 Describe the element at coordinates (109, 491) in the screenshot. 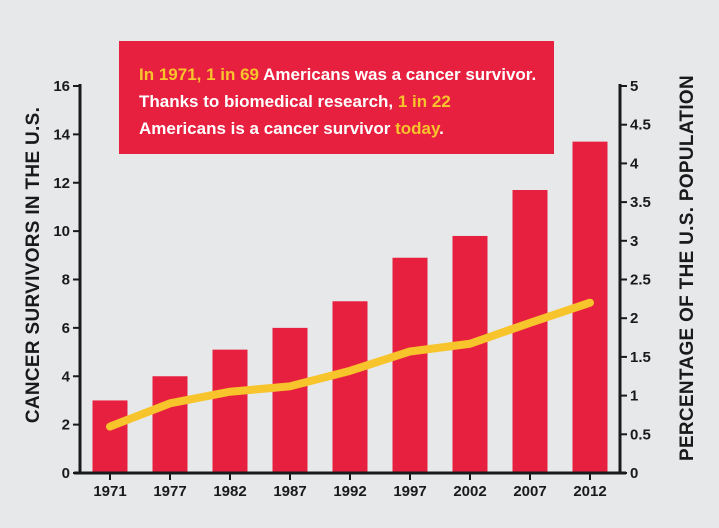

I see `x-tick-label: 1971` at that location.